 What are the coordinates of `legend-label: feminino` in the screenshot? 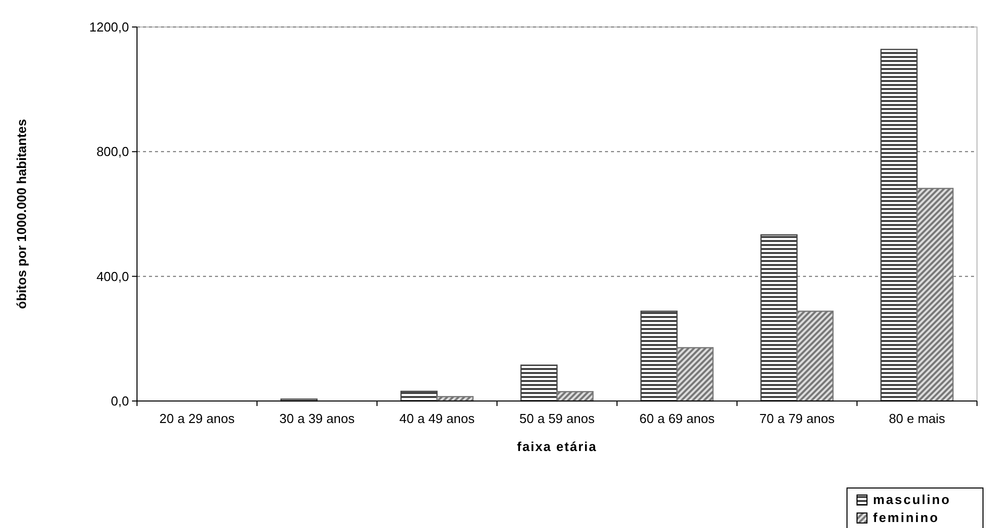 It's located at (906, 517).